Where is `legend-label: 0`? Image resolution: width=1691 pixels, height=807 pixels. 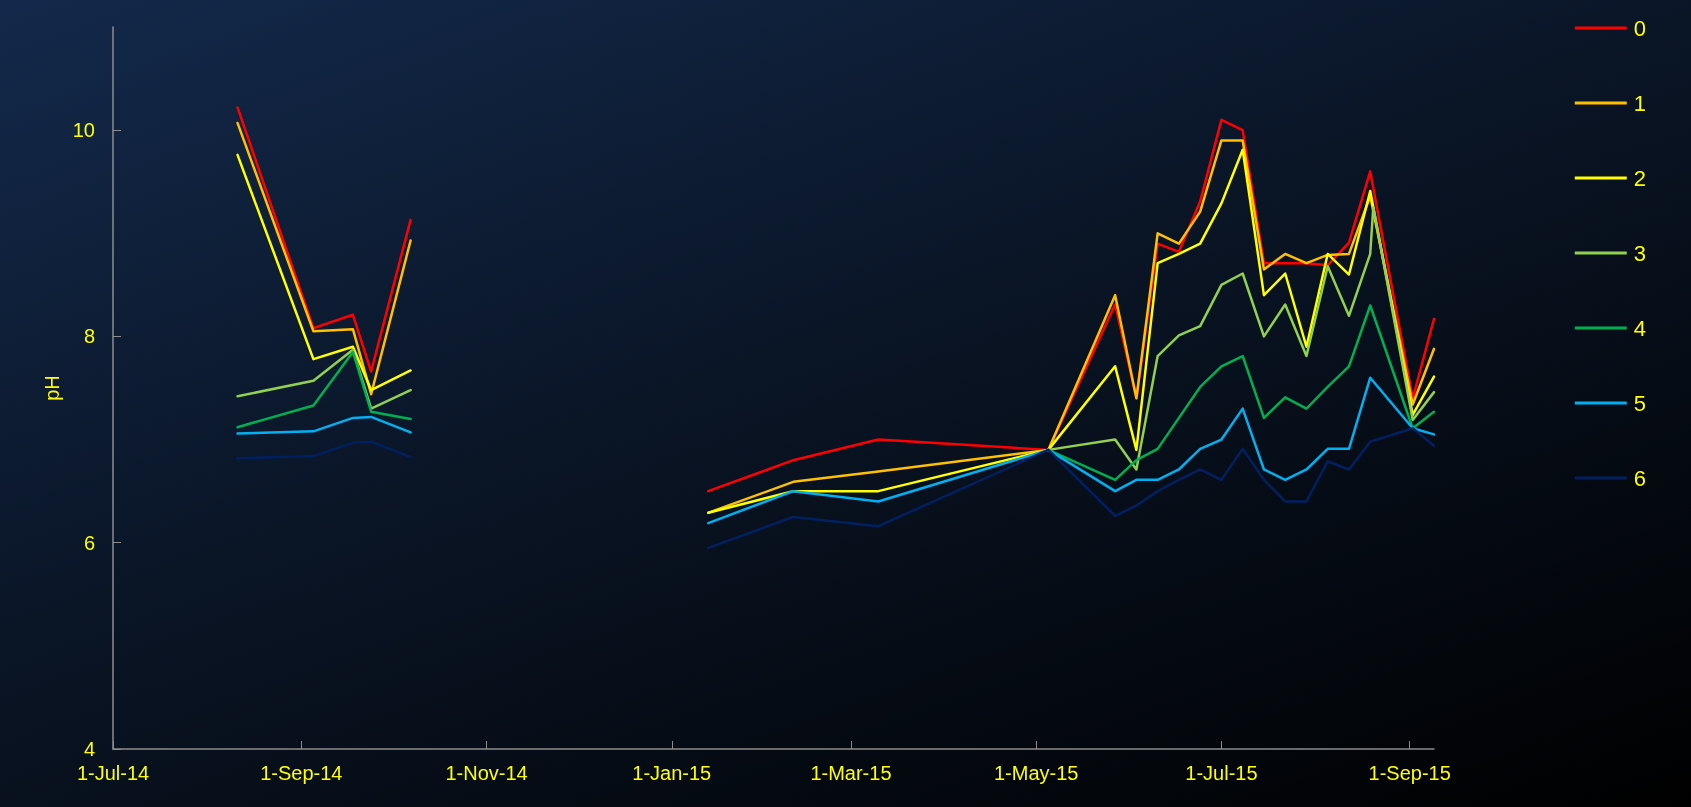
legend-label: 0 is located at coordinates (1640, 28).